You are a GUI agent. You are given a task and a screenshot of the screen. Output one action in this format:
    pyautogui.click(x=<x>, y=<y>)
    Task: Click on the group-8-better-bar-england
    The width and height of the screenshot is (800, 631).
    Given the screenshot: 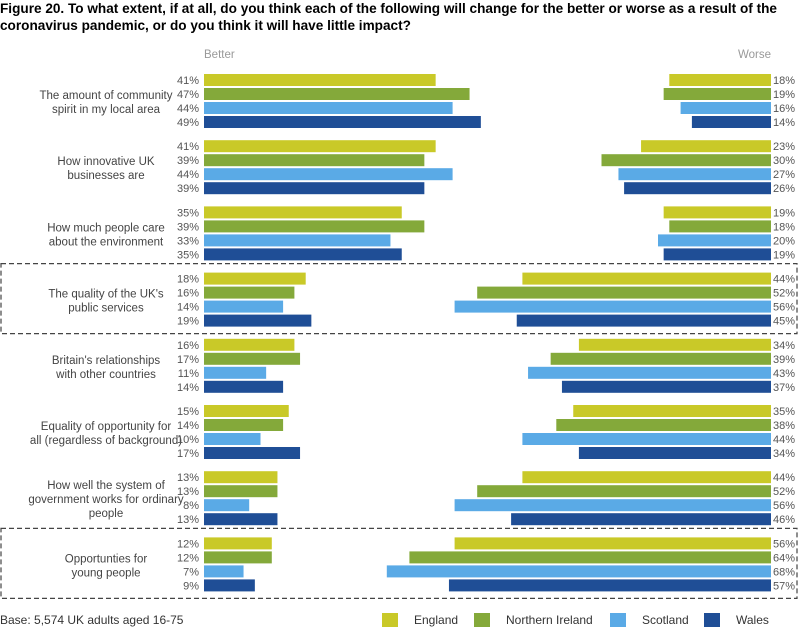 What is the action you would take?
    pyautogui.click(x=238, y=543)
    